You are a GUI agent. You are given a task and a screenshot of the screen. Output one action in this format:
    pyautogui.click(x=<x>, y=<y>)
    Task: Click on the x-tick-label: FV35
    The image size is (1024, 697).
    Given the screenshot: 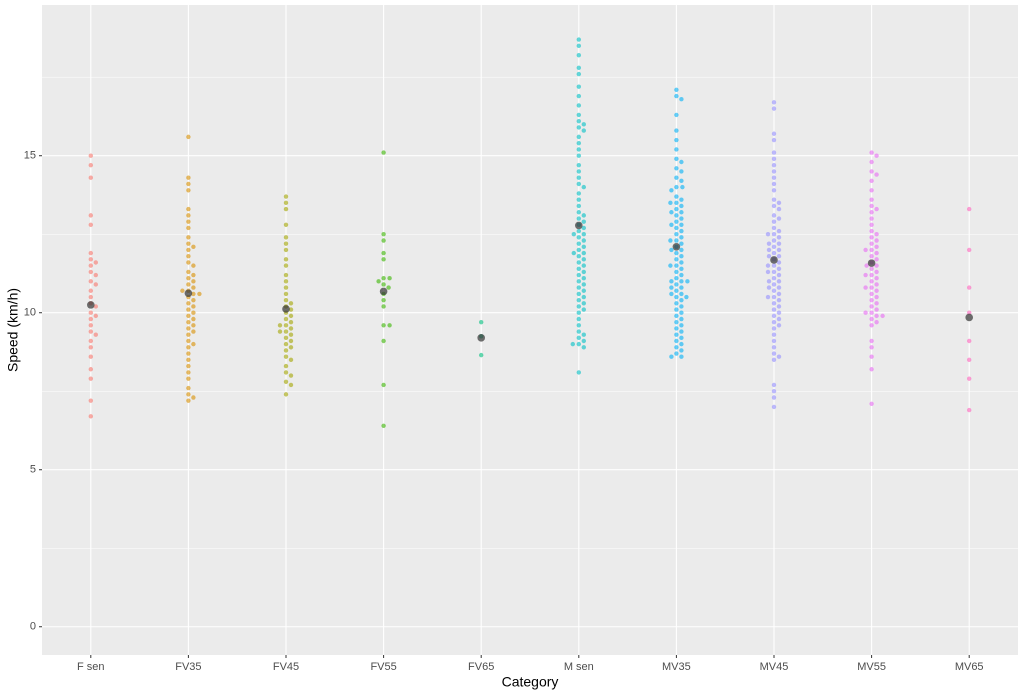 What is the action you would take?
    pyautogui.click(x=188, y=667)
    